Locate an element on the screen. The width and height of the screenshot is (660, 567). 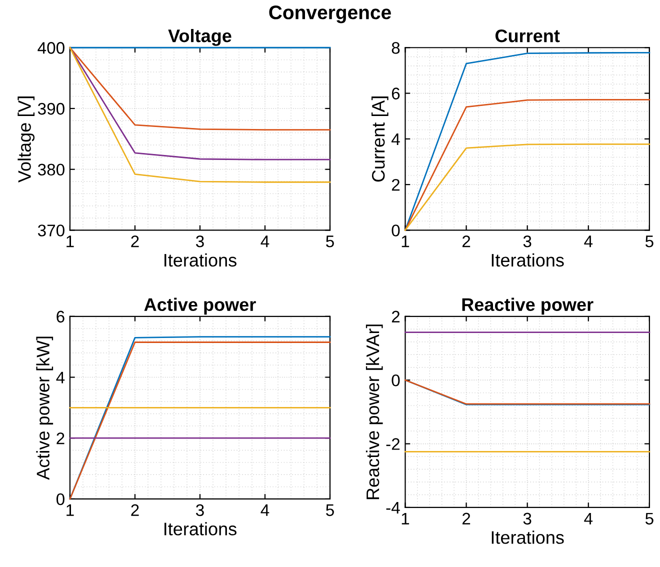
y-tick-label: 400 is located at coordinates (51, 48).